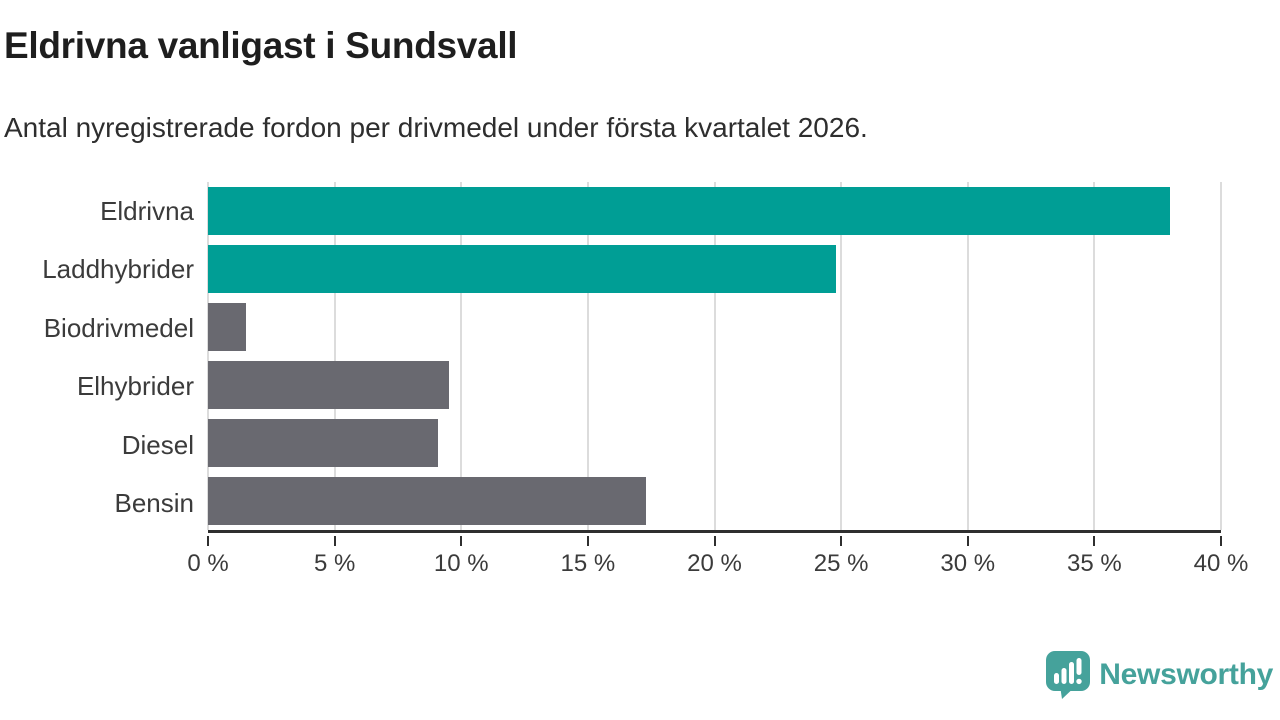  What do you see at coordinates (154, 503) in the screenshot?
I see `category-label: Bensin` at bounding box center [154, 503].